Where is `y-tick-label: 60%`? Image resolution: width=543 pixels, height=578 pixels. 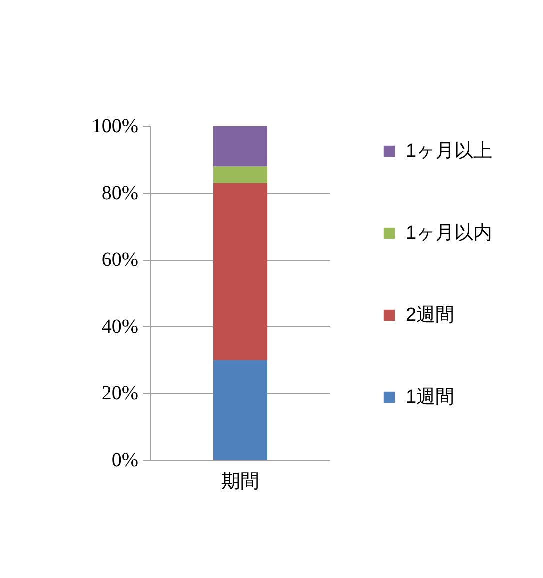
y-tick-label: 60% is located at coordinates (120, 260).